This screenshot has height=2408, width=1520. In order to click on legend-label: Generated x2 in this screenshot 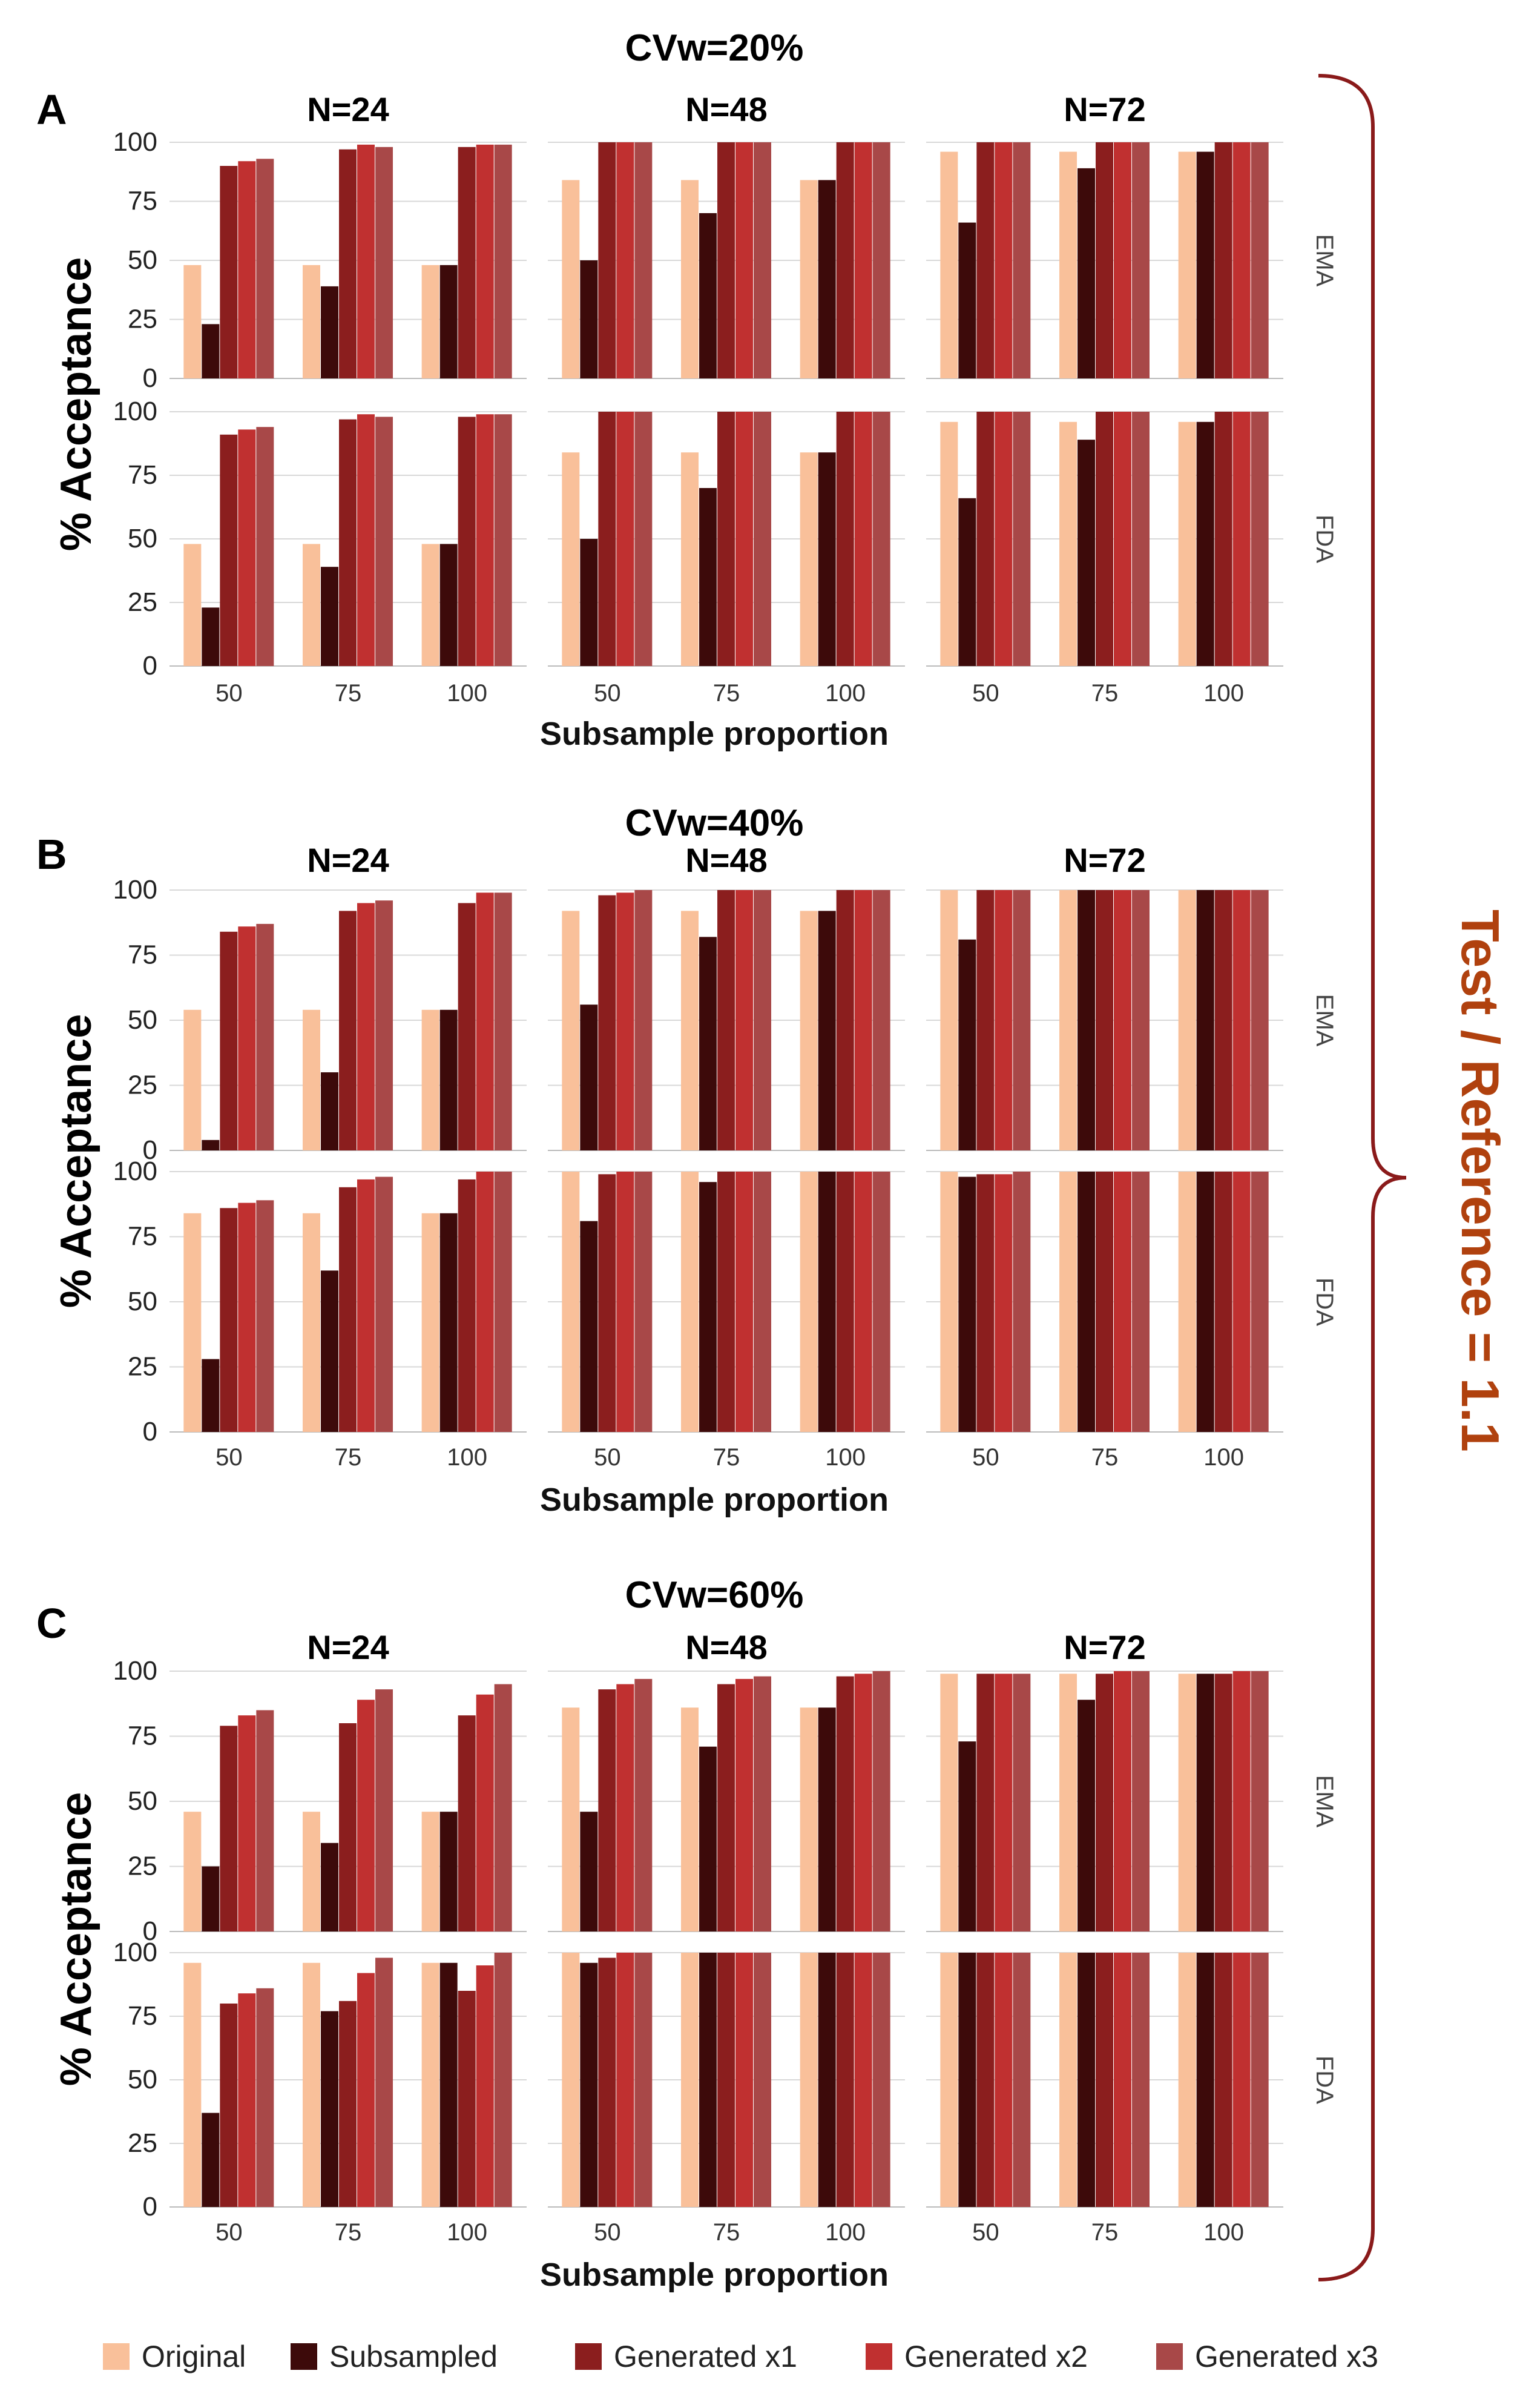, I will do `click(996, 2356)`.